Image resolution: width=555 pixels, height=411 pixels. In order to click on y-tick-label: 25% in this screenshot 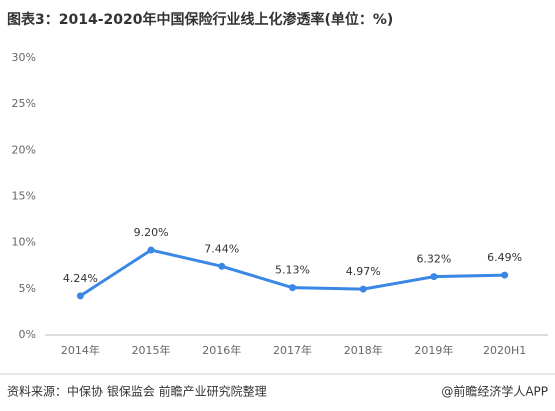, I will do `click(24, 103)`.